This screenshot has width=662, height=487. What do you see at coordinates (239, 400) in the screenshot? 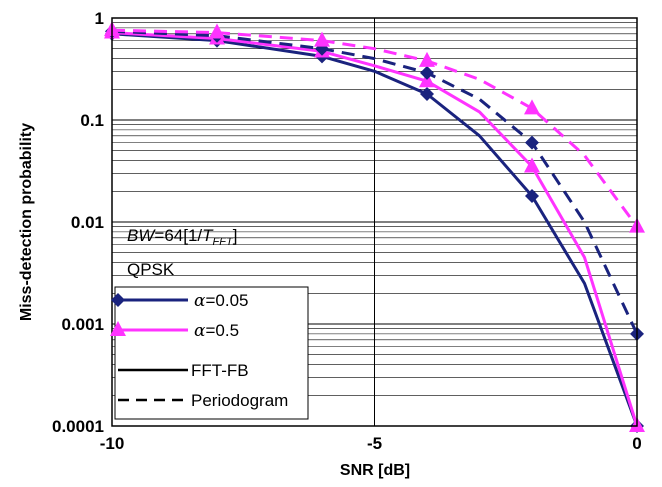
I see `legend-label: Periodogram` at bounding box center [239, 400].